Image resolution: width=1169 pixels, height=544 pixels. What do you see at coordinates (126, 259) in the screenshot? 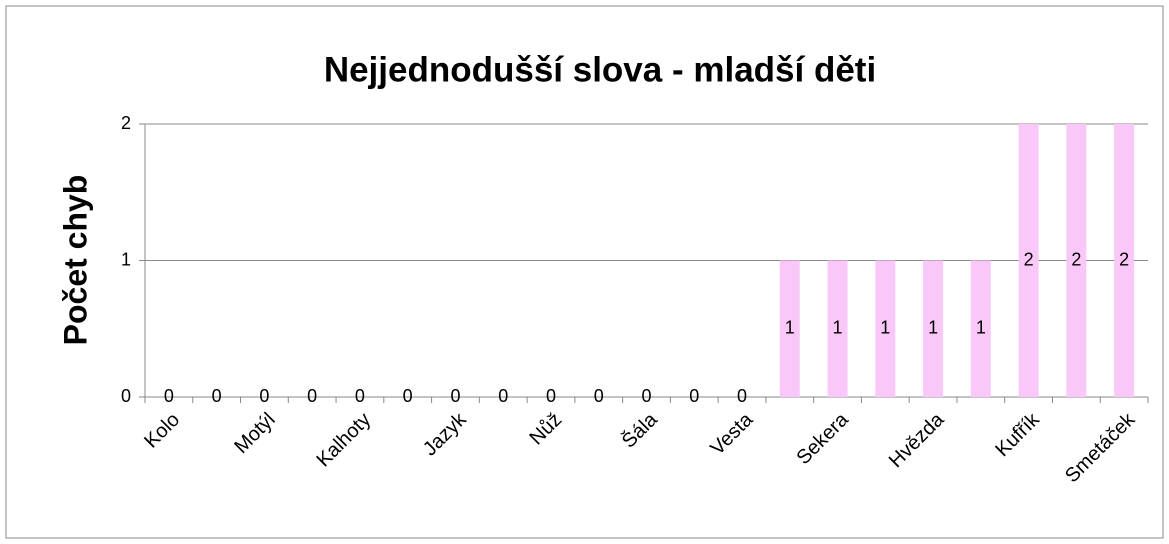
I see `y-tick-label: 1` at bounding box center [126, 259].